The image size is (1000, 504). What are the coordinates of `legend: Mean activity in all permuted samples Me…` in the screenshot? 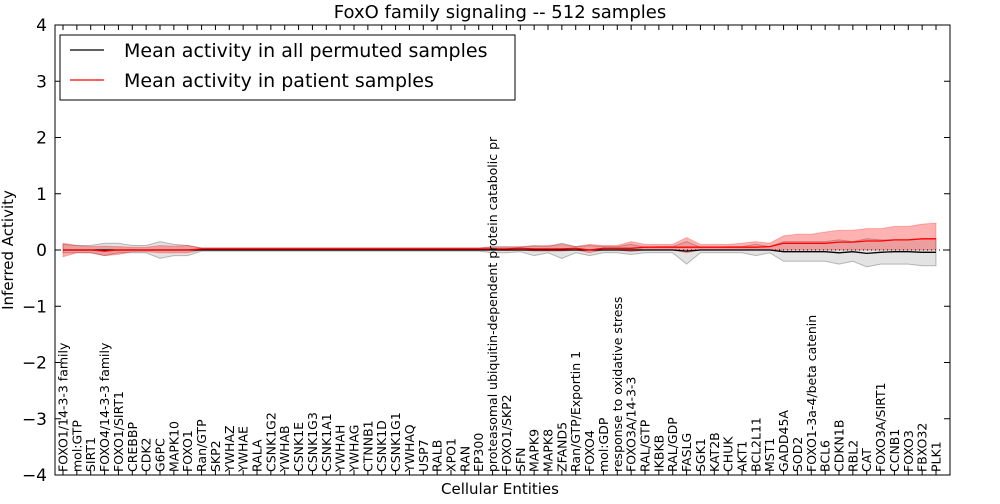 It's located at (287, 67).